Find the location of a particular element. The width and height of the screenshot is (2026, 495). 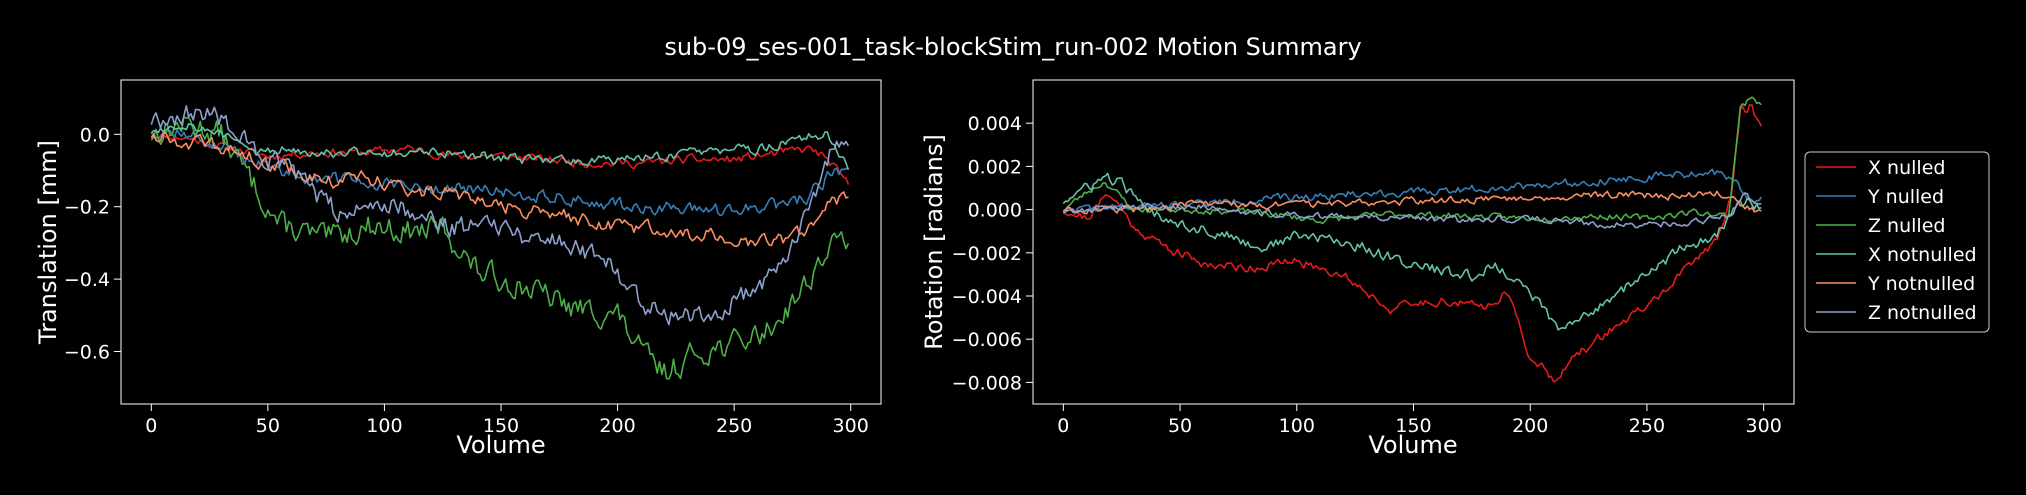

rotation-x-tick-label: 50 is located at coordinates (1180, 426).